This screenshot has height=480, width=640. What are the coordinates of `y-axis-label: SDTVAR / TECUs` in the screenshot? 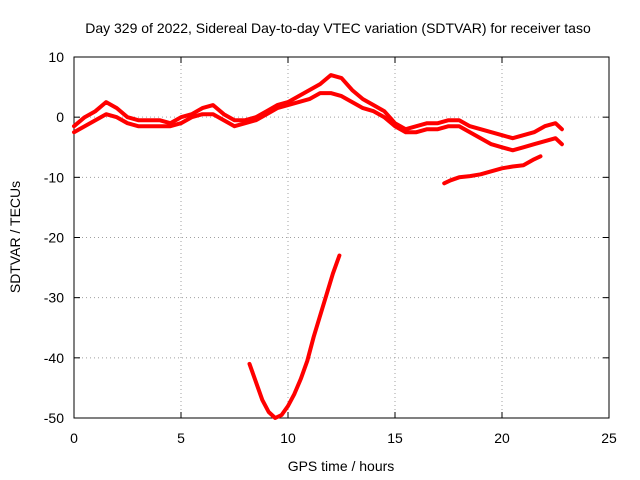 It's located at (15, 237).